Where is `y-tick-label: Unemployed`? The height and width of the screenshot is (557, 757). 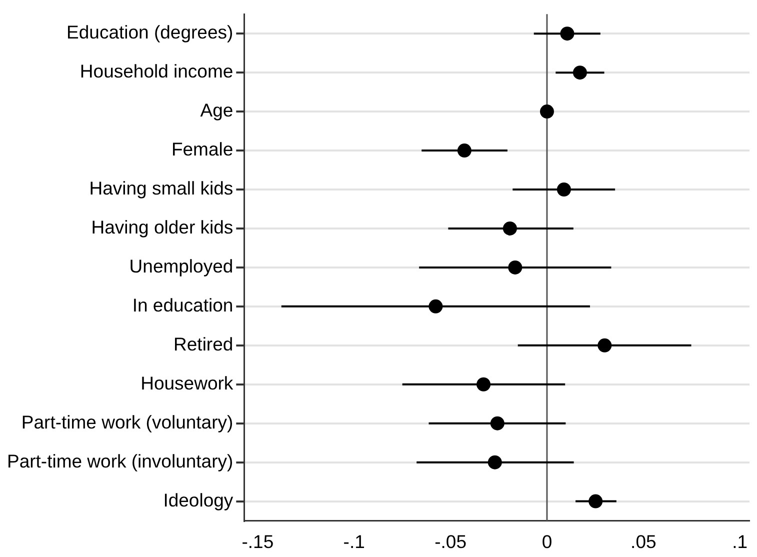 y-tick-label: Unemployed is located at coordinates (181, 266).